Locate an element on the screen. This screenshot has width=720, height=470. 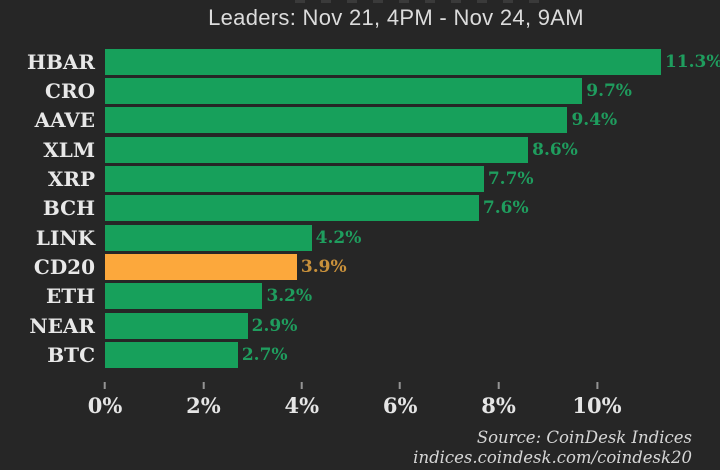
x-tick: 6% is located at coordinates (400, 400).